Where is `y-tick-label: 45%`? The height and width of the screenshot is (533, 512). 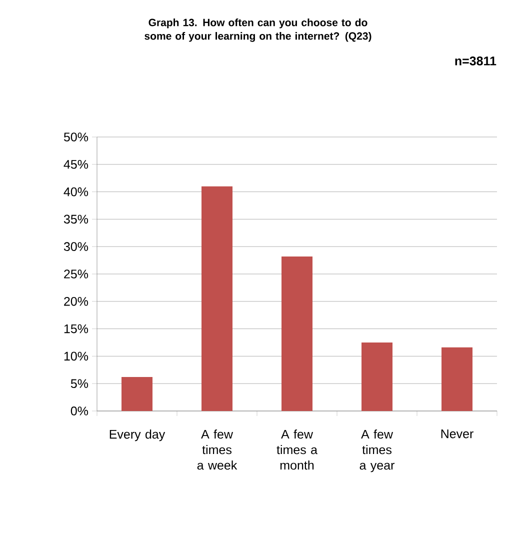 y-tick-label: 45% is located at coordinates (76, 164).